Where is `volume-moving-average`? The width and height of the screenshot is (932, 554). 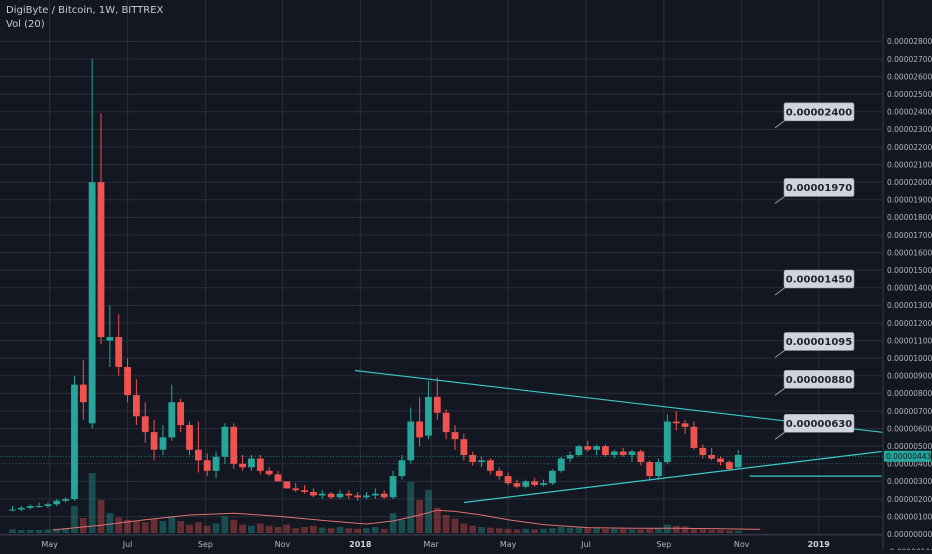
volume-moving-average is located at coordinates (406, 520).